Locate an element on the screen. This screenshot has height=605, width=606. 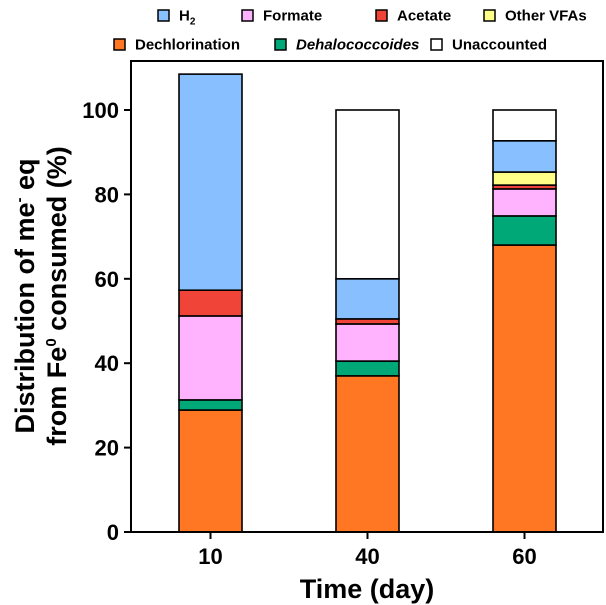
legend-label: Acetate is located at coordinates (424, 16).